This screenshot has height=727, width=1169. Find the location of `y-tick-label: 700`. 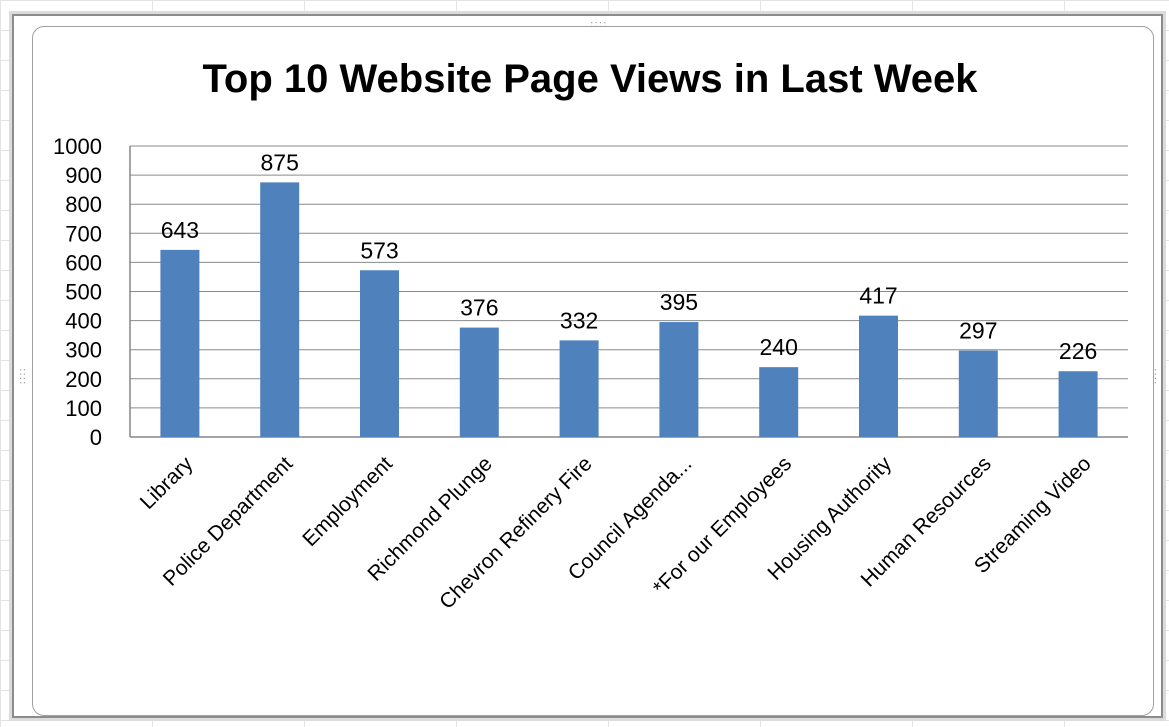

y-tick-label: 700 is located at coordinates (83, 233).